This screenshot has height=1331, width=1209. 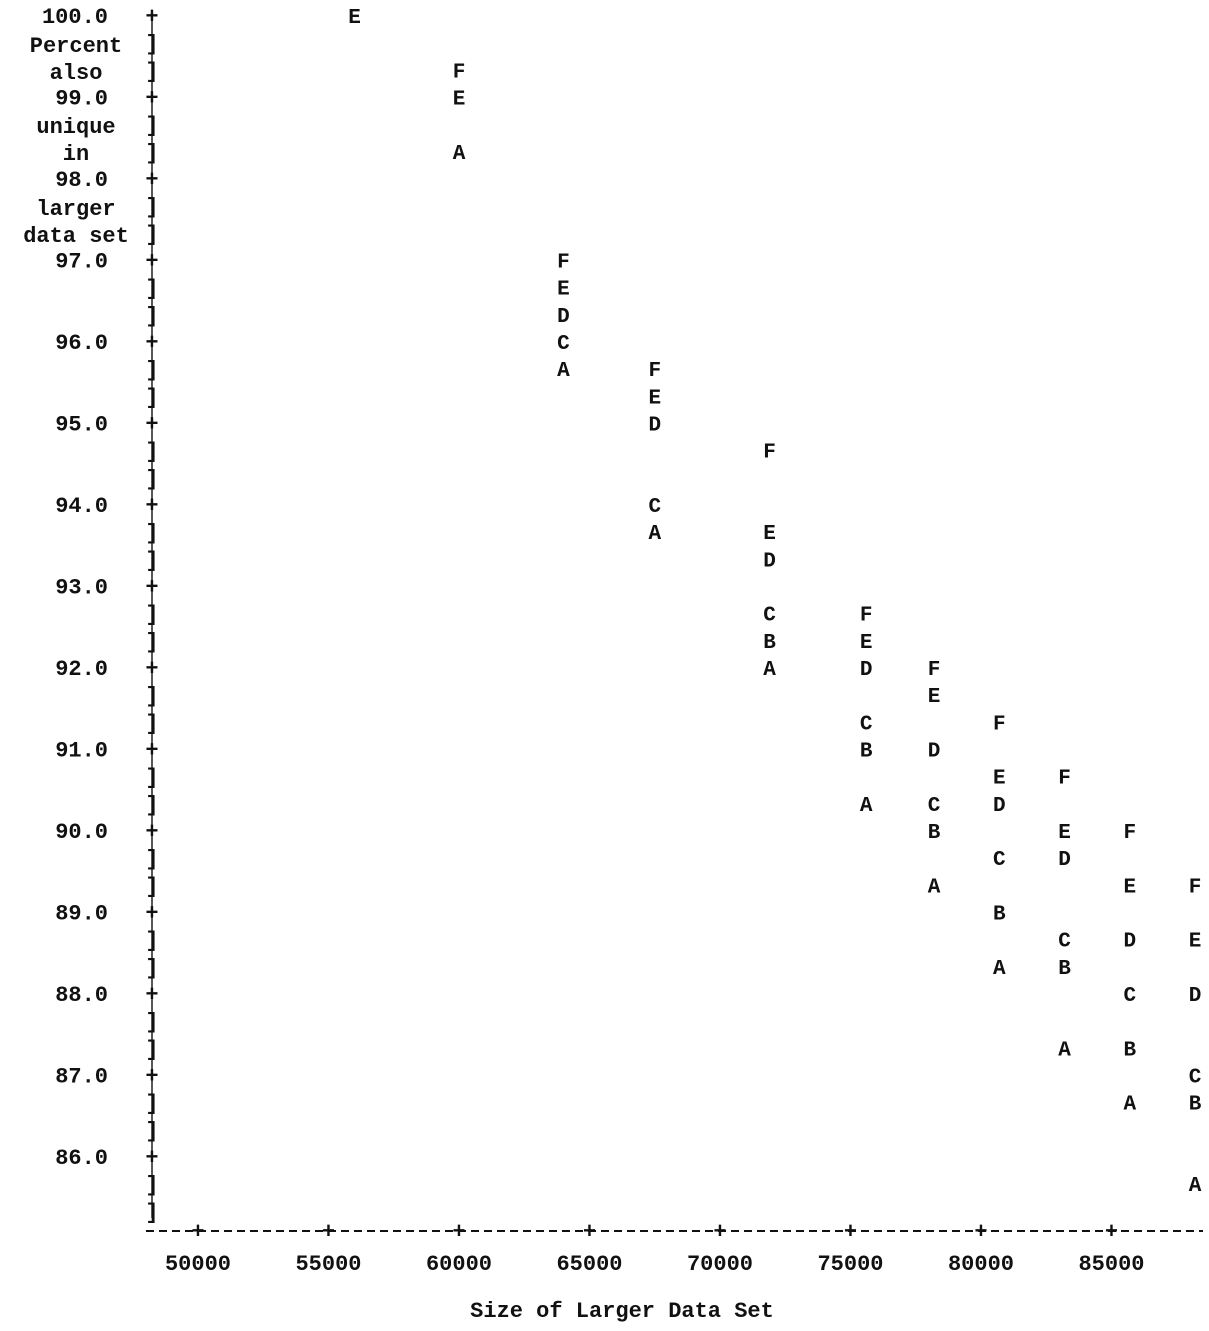 What do you see at coordinates (76, 154) in the screenshot?
I see `y-axis-label-line: in` at bounding box center [76, 154].